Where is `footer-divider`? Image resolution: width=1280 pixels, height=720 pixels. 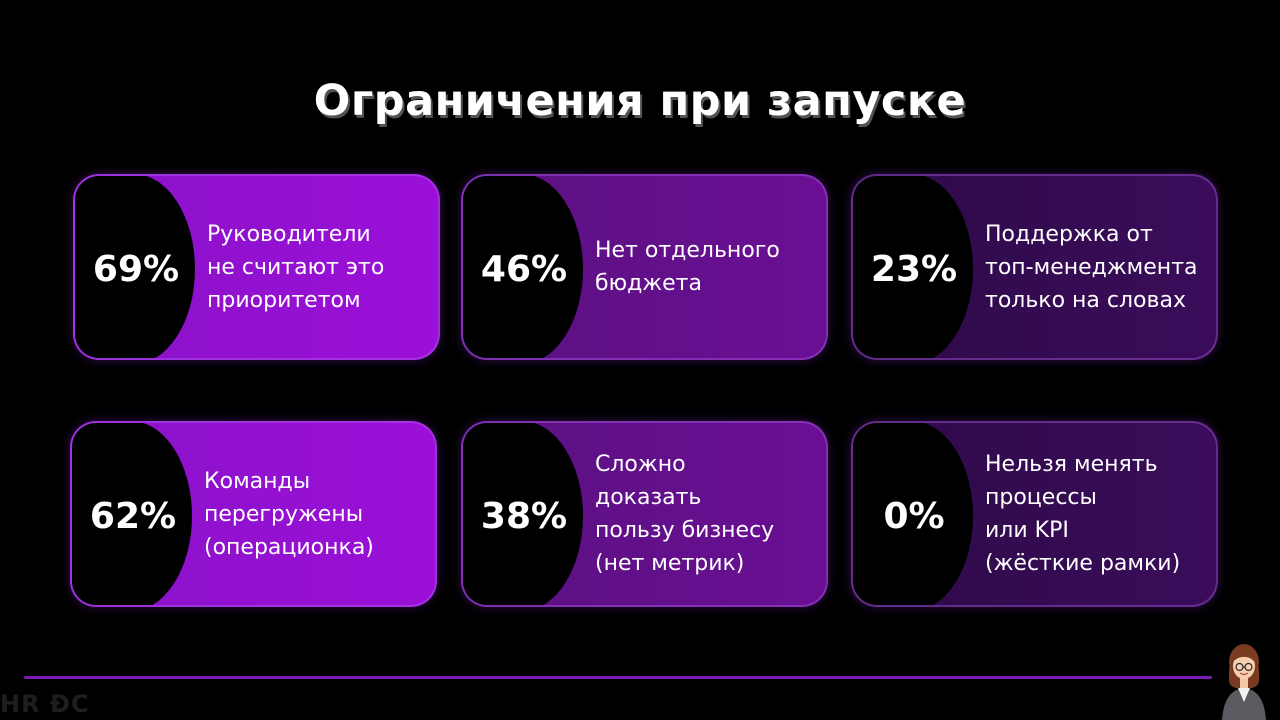 footer-divider is located at coordinates (618, 677).